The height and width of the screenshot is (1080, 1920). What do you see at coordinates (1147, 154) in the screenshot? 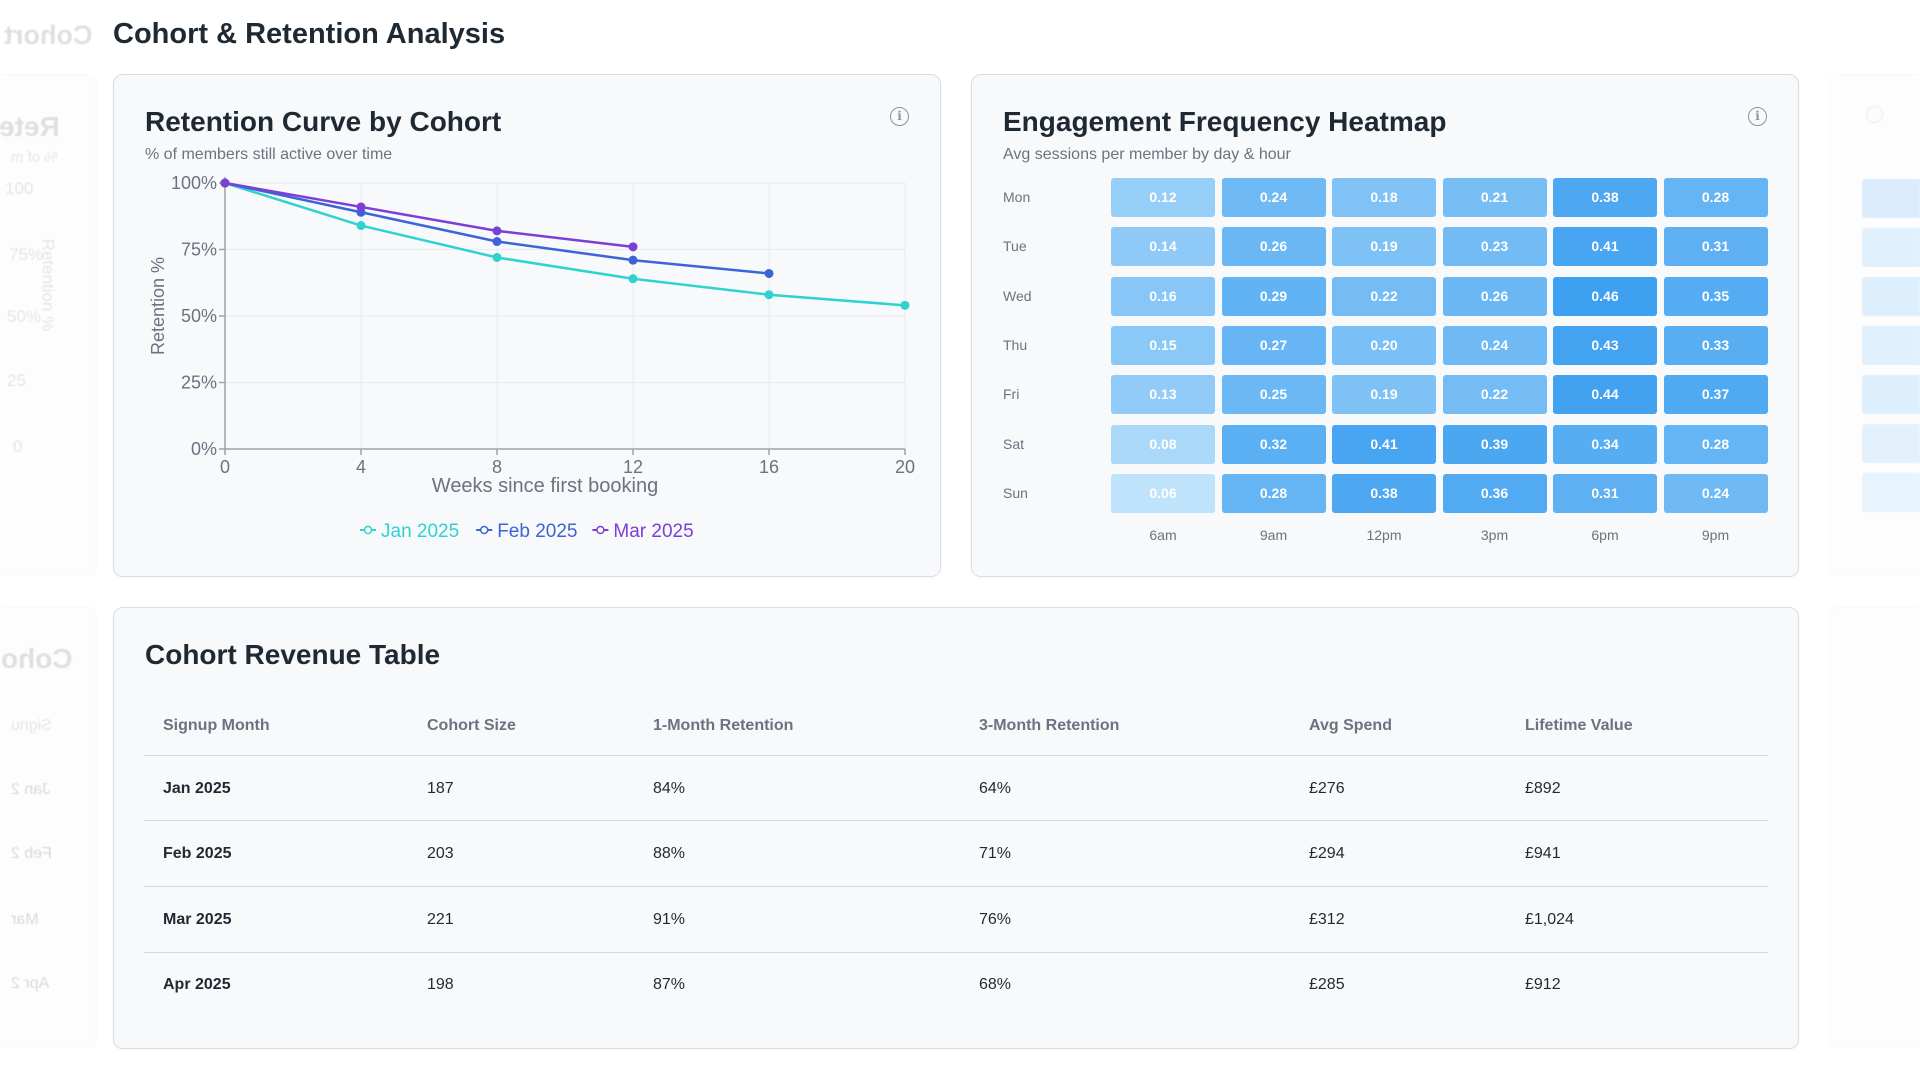
I see `heatmap-subtitle: Avg sessions per member by day & hour` at bounding box center [1147, 154].